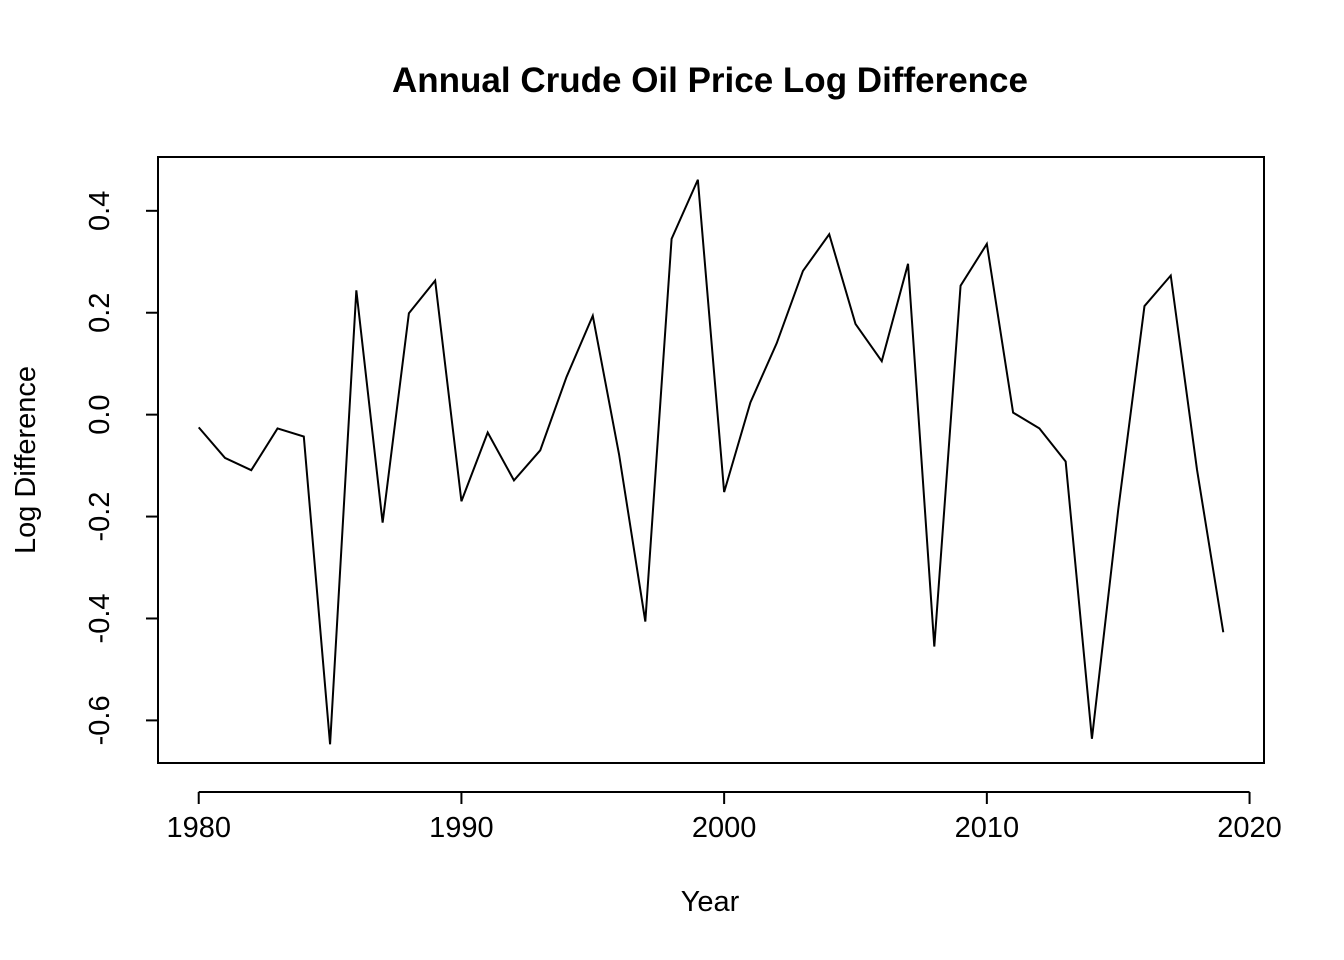 The height and width of the screenshot is (960, 1344). What do you see at coordinates (100, 618) in the screenshot?
I see `y-tick-label: -0.4` at bounding box center [100, 618].